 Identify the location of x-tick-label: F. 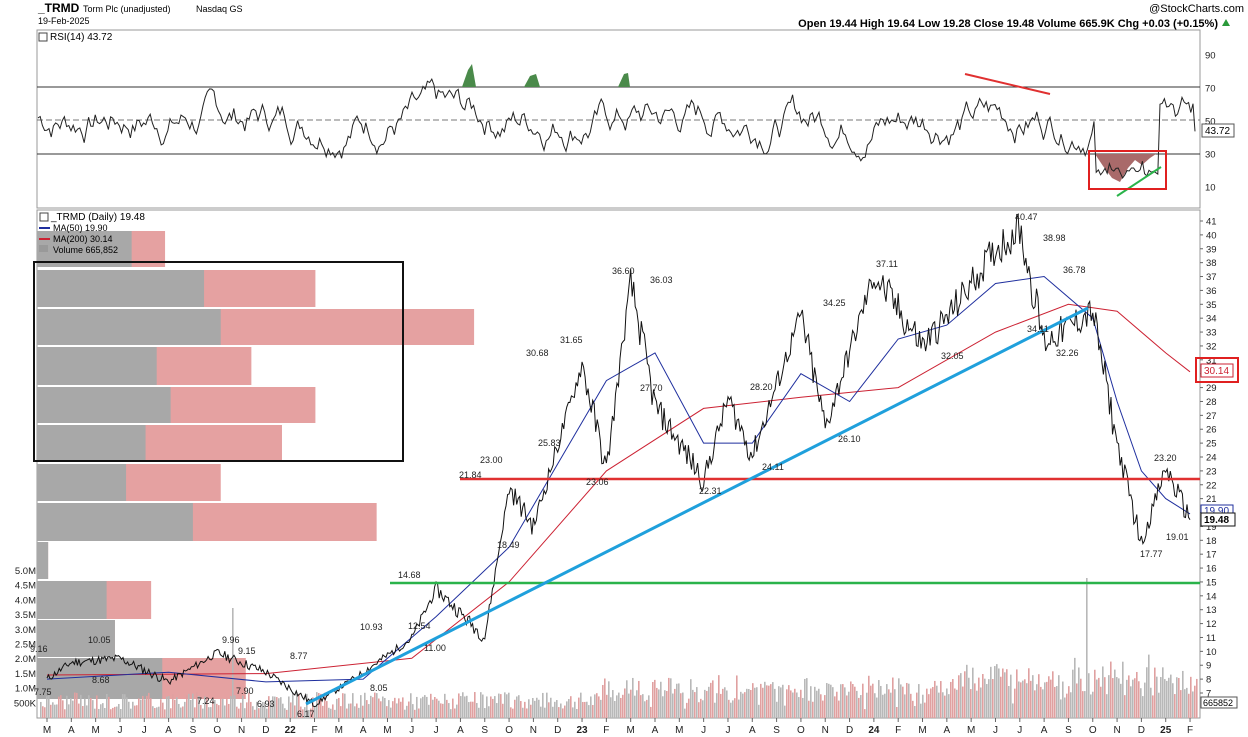
(1190, 730).